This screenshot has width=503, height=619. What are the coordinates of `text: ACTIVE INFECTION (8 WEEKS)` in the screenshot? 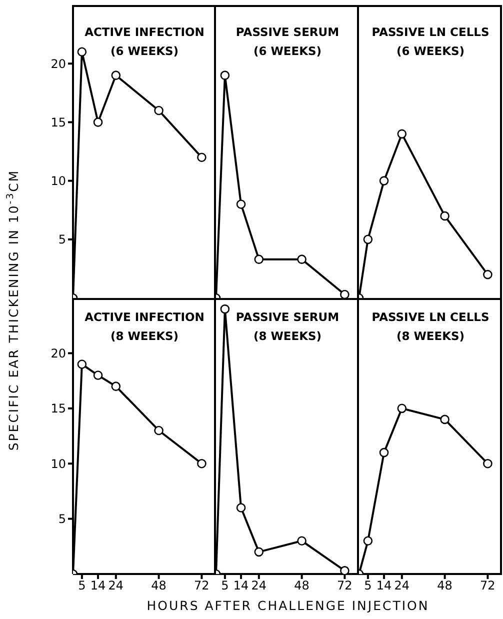 It's located at (145, 327).